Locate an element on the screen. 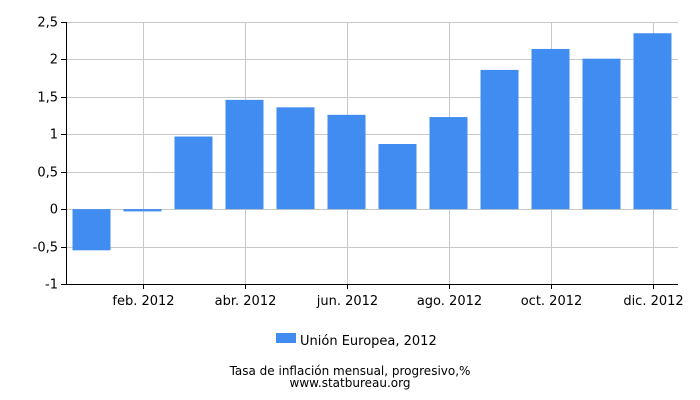  y-tick-label: 1,5 is located at coordinates (47, 98).